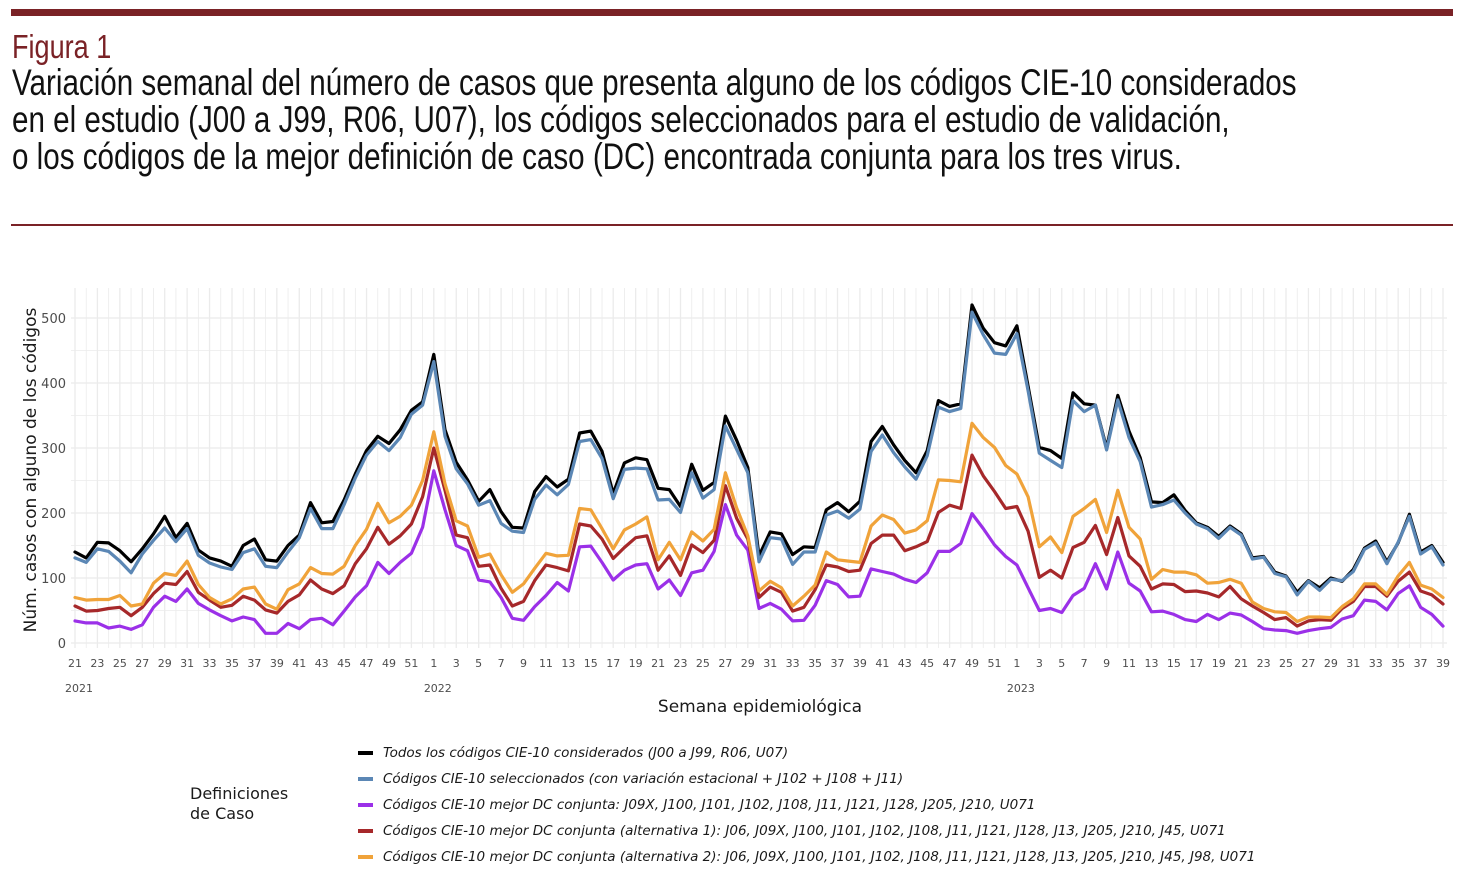 Image resolution: width=1472 pixels, height=886 pixels. Describe the element at coordinates (53, 384) in the screenshot. I see `y-tick-label: 400` at that location.